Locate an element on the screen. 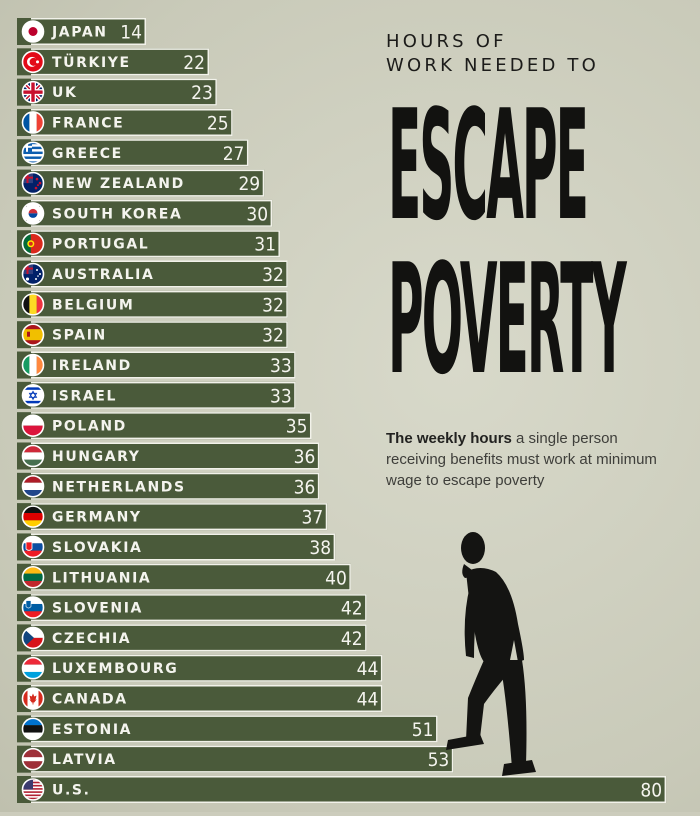  country-label: NEW ZEALAND is located at coordinates (118, 184).